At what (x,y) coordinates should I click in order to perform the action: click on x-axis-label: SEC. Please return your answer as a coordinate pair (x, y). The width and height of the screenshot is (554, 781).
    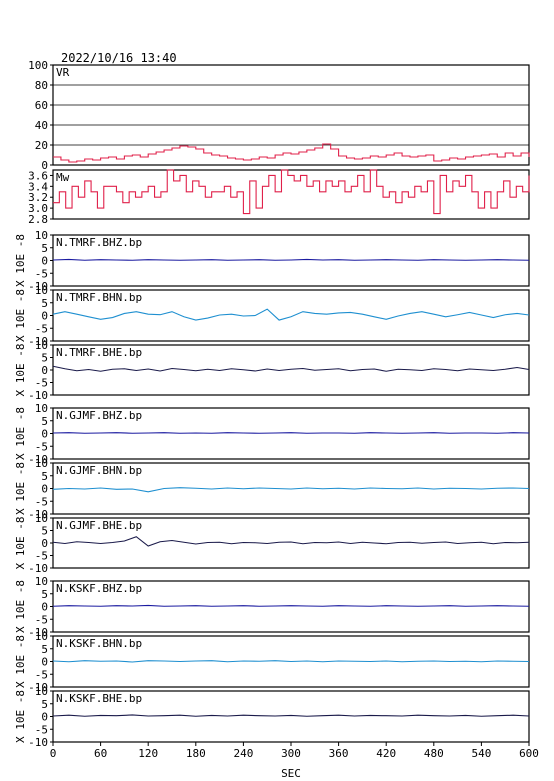
    Looking at the image, I should click on (291, 773).